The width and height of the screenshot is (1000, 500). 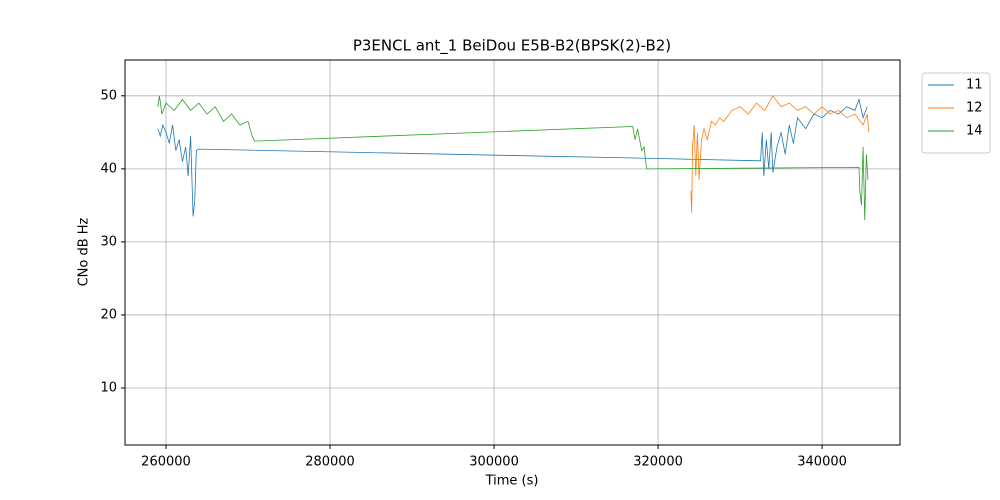 What do you see at coordinates (84, 251) in the screenshot?
I see `y-axis-label: CNo dB Hz` at bounding box center [84, 251].